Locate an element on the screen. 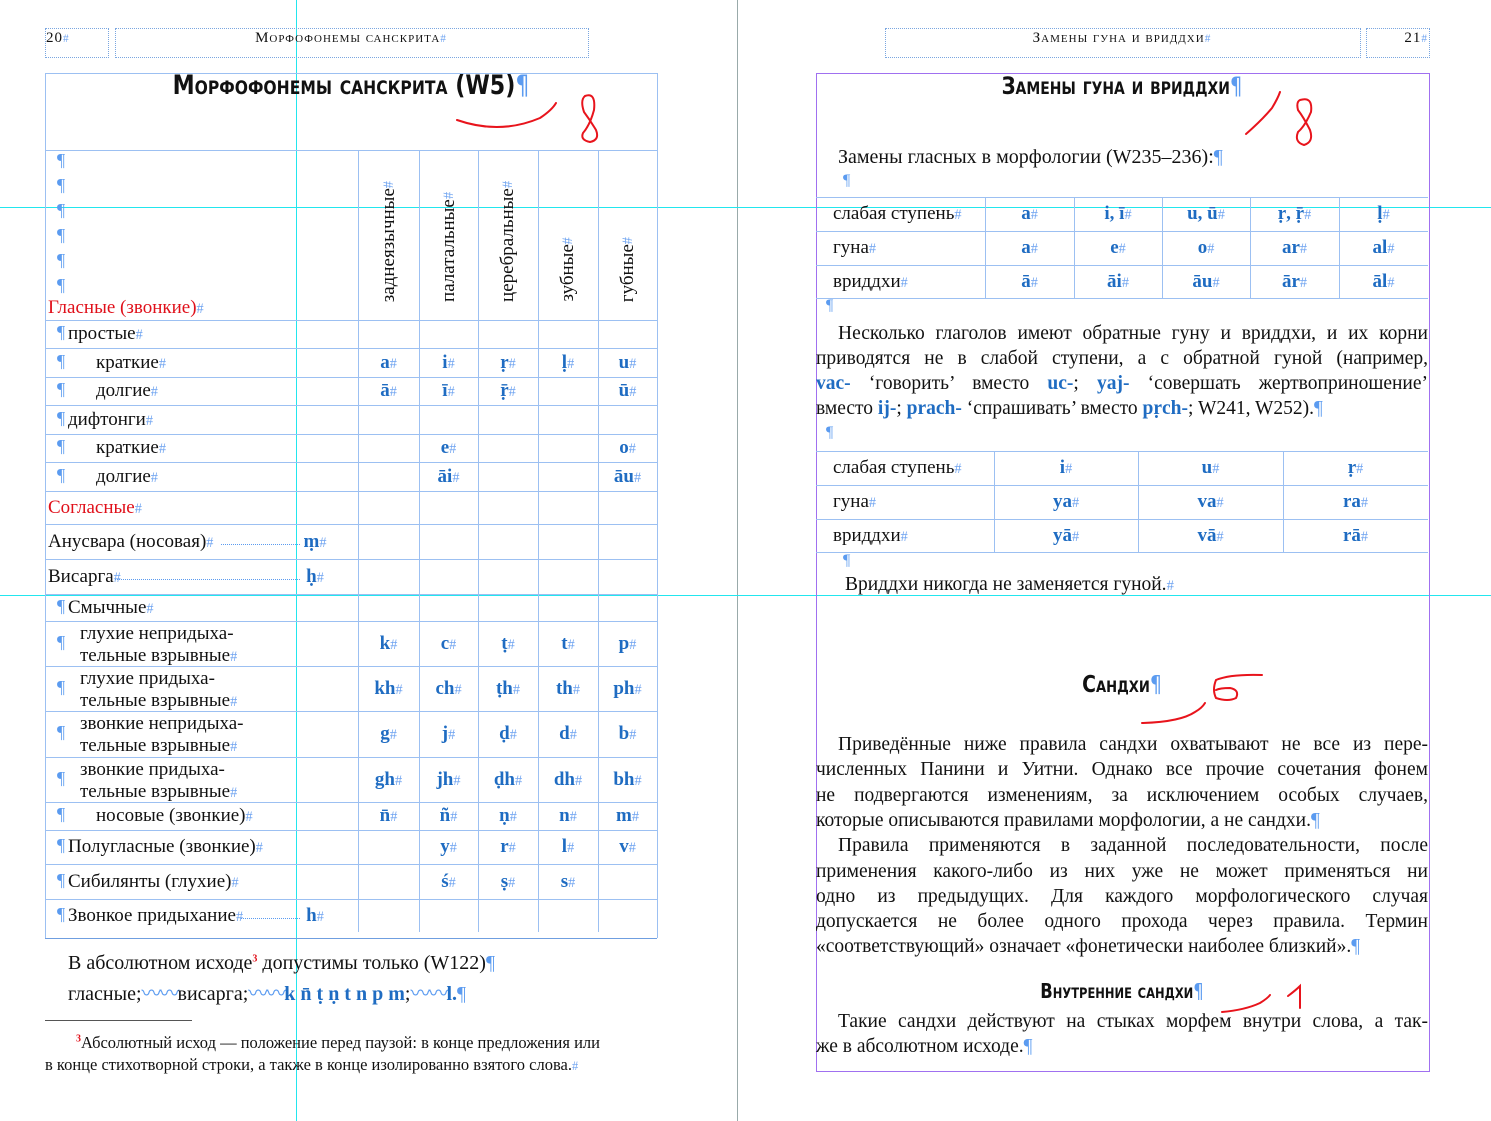 The width and height of the screenshot is (1491, 1121). phoneme-cell: u, ū is located at coordinates (1206, 214).